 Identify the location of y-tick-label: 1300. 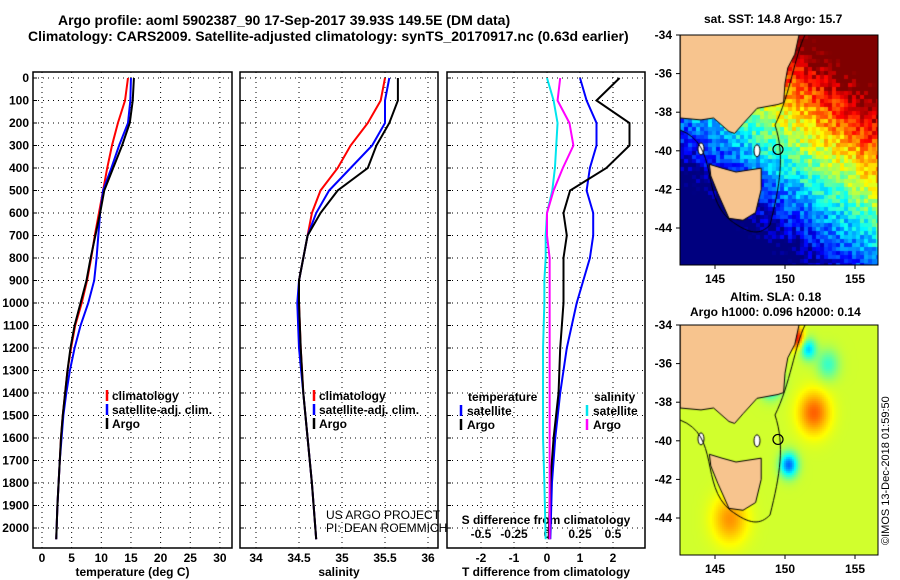
(15, 371).